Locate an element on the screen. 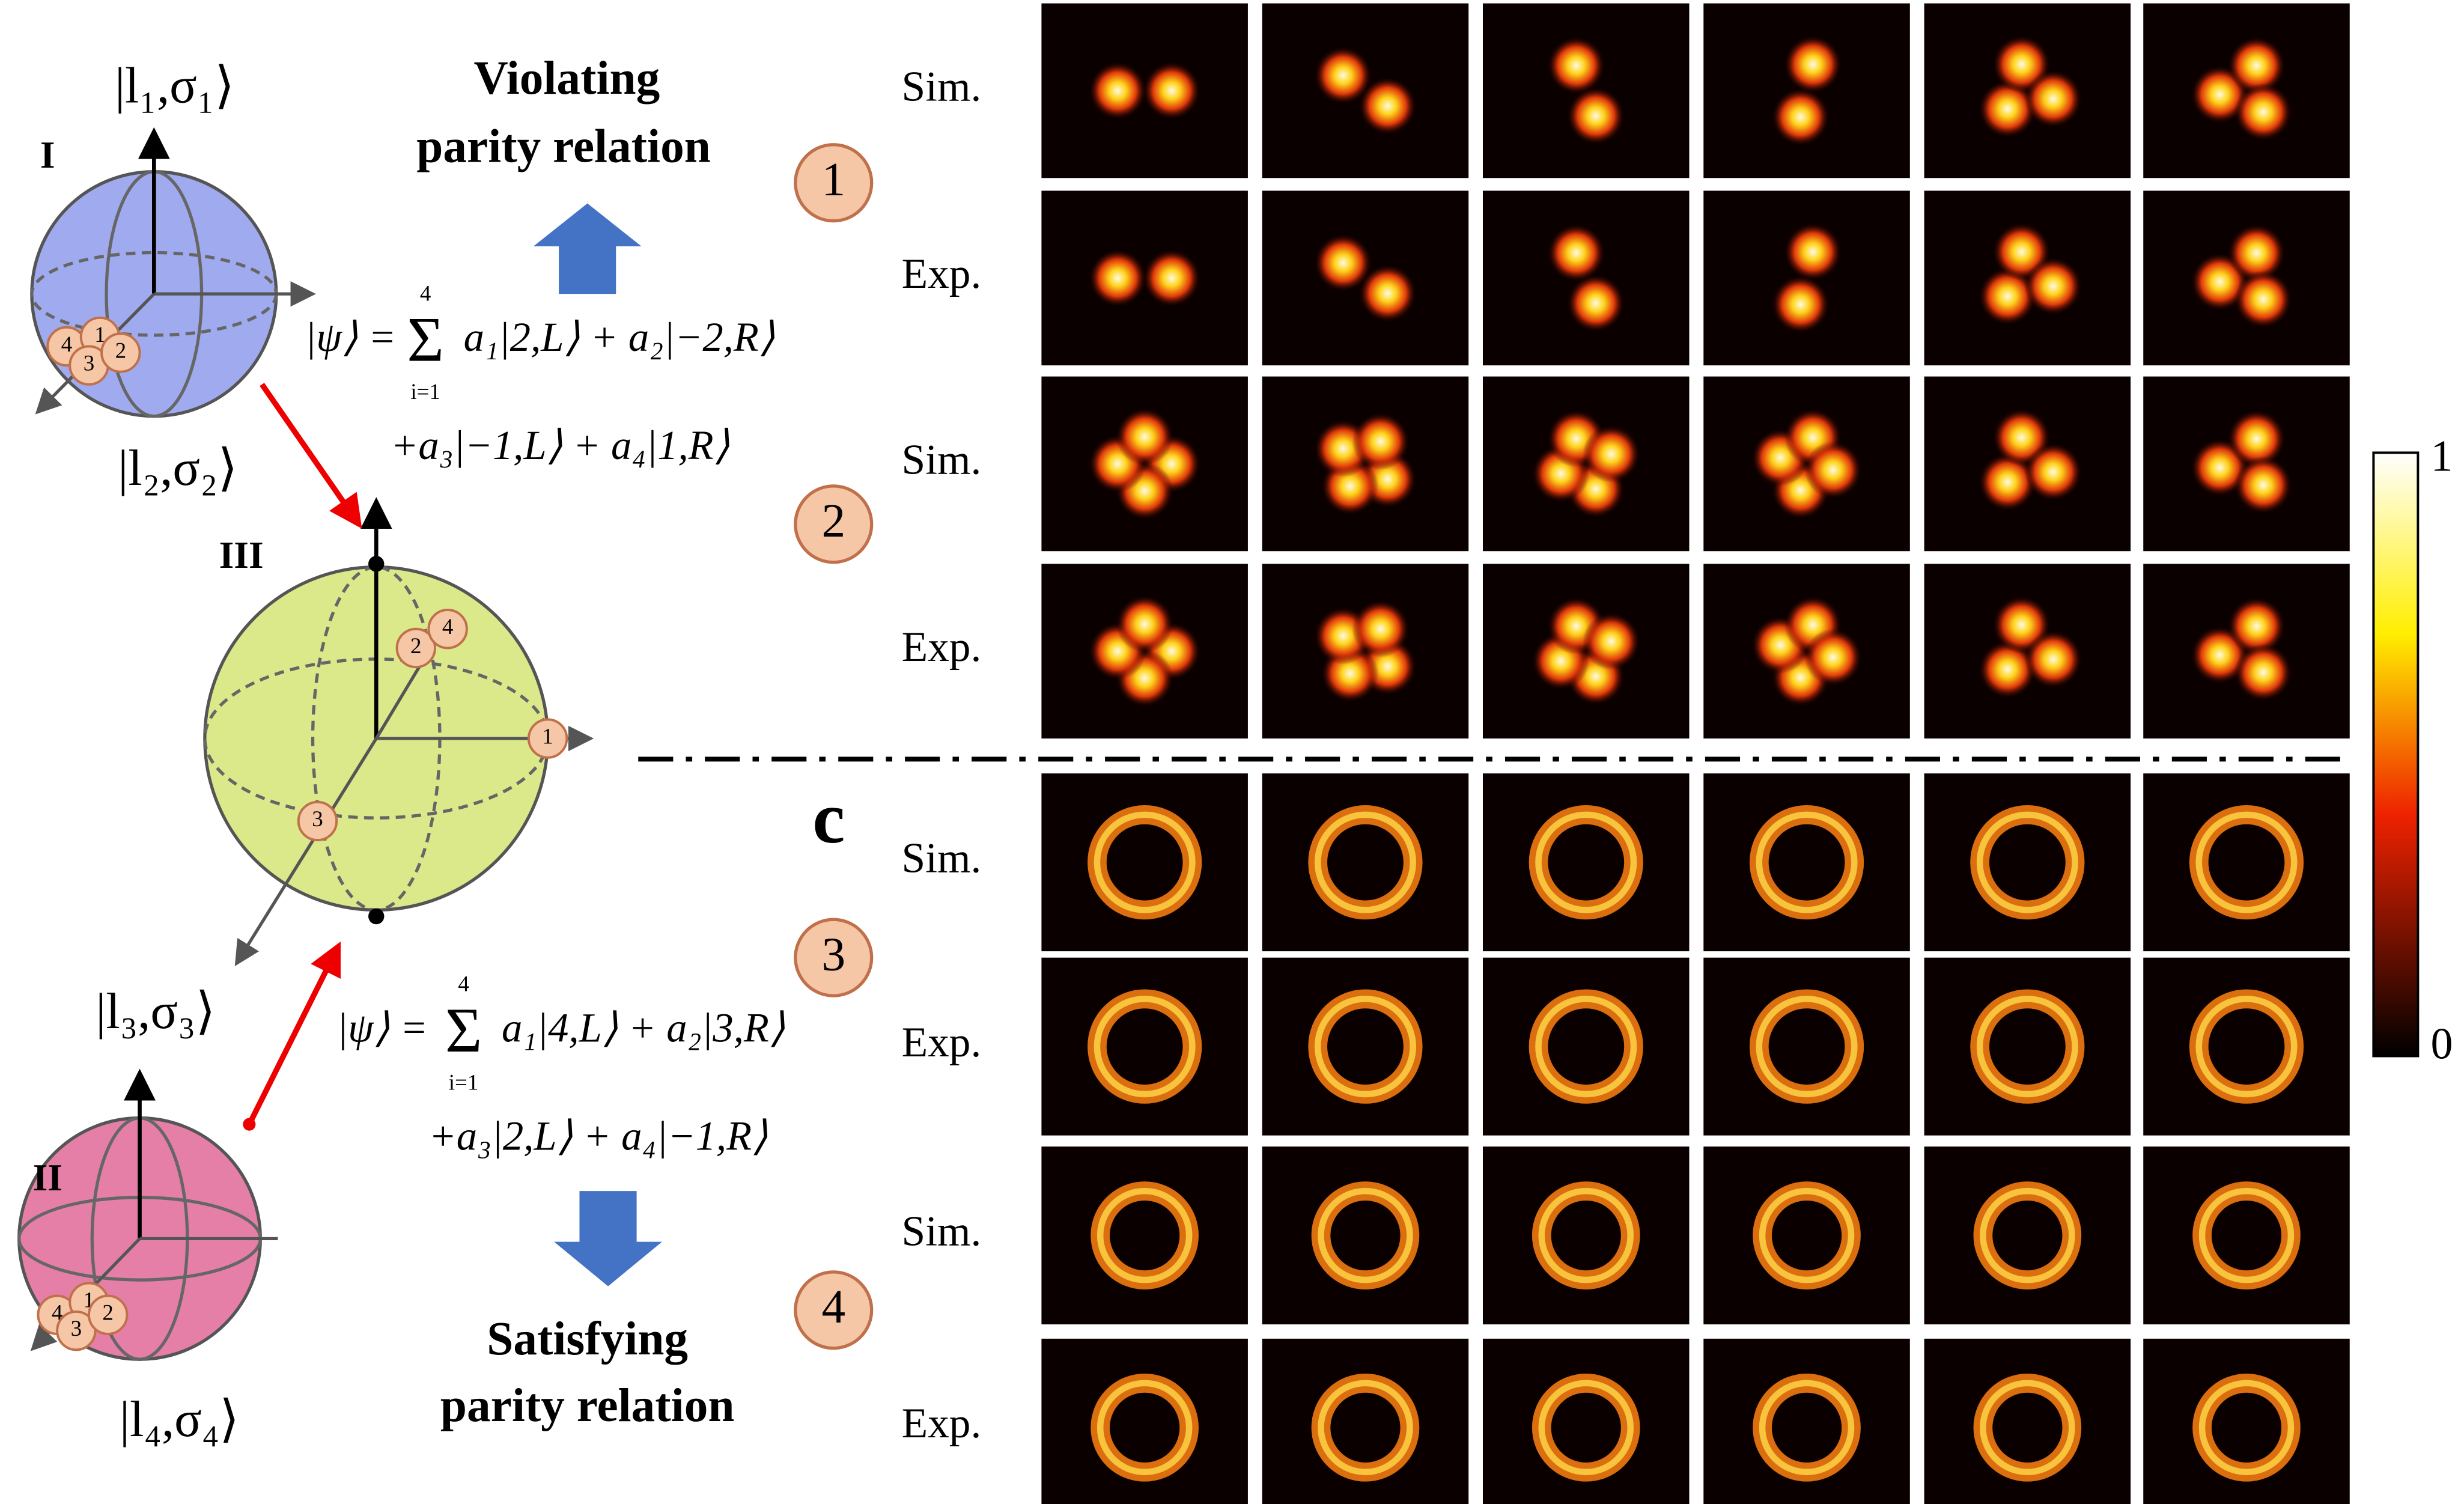 The width and height of the screenshot is (2464, 1504). heading: Satisfying is located at coordinates (587, 1339).